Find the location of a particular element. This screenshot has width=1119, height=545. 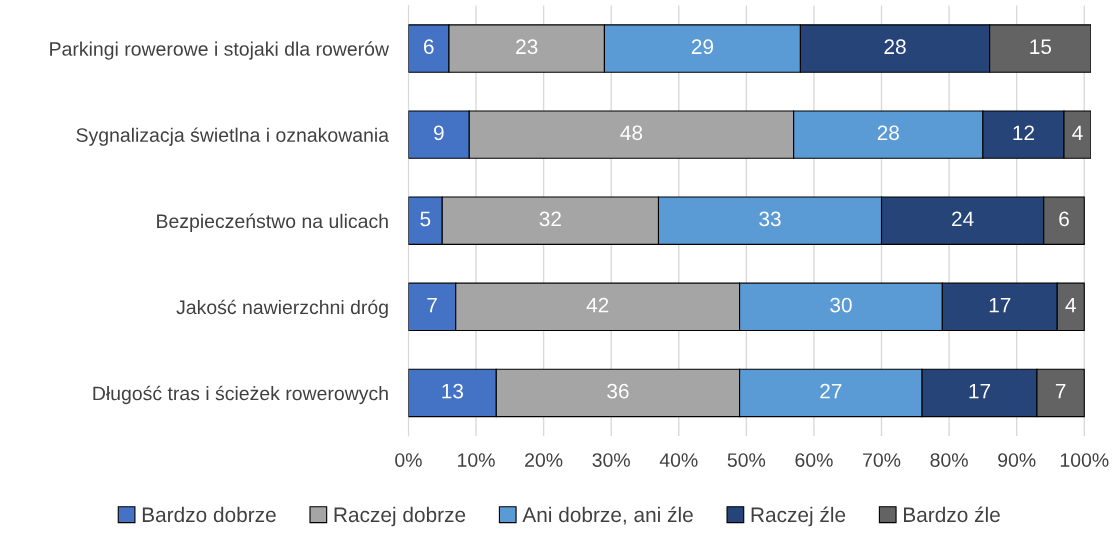

x-tick-label: 50% is located at coordinates (746, 460).